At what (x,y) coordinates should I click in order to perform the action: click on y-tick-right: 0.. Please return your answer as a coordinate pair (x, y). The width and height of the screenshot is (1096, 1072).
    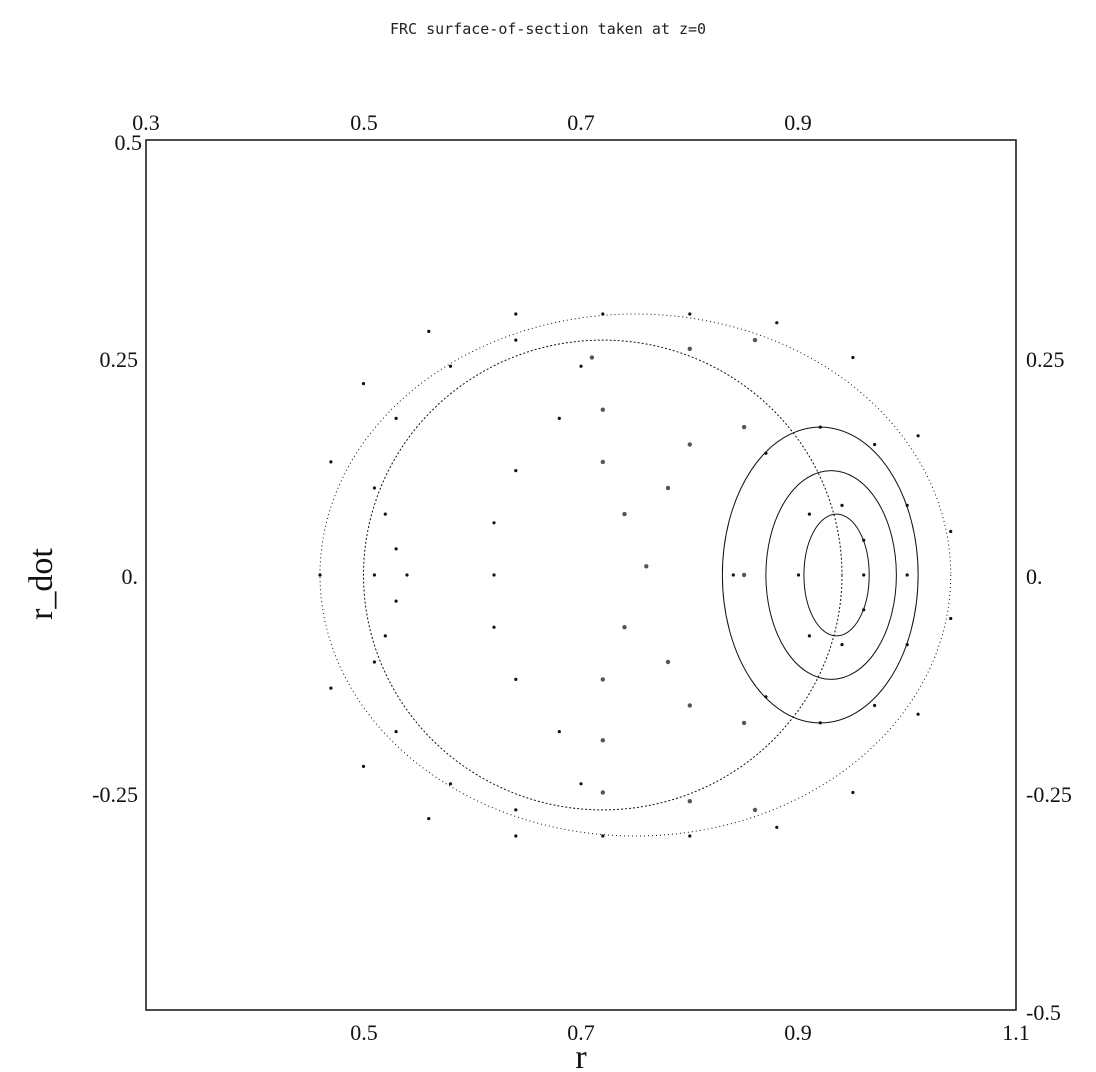
    Looking at the image, I should click on (1034, 576).